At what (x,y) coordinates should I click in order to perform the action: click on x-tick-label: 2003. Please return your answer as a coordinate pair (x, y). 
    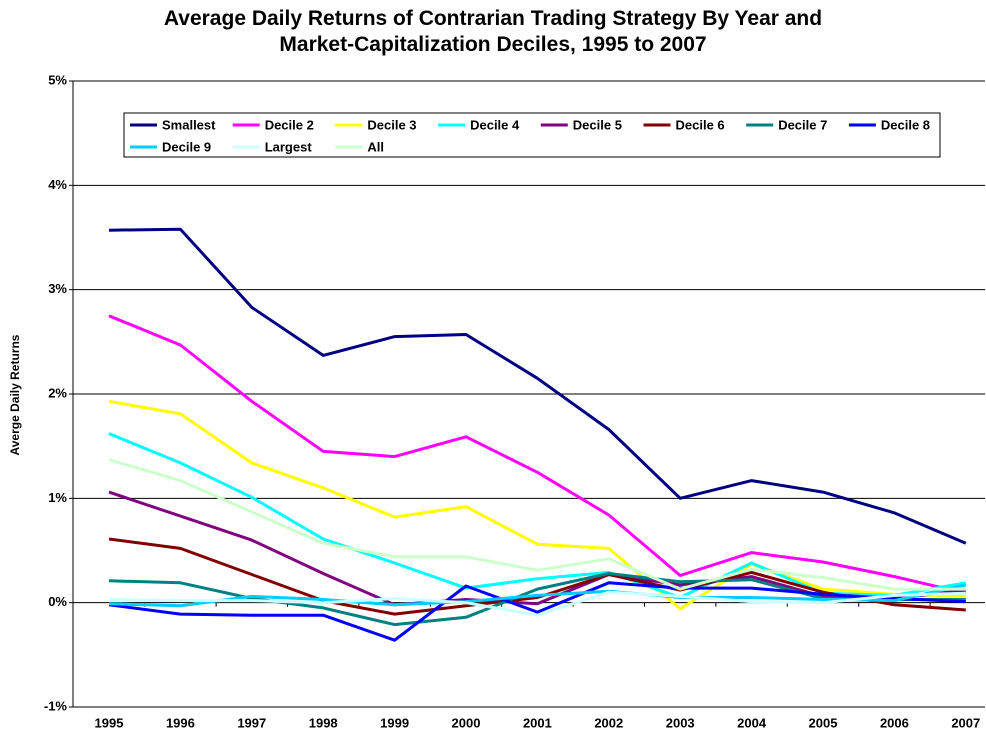
    Looking at the image, I should click on (680, 722).